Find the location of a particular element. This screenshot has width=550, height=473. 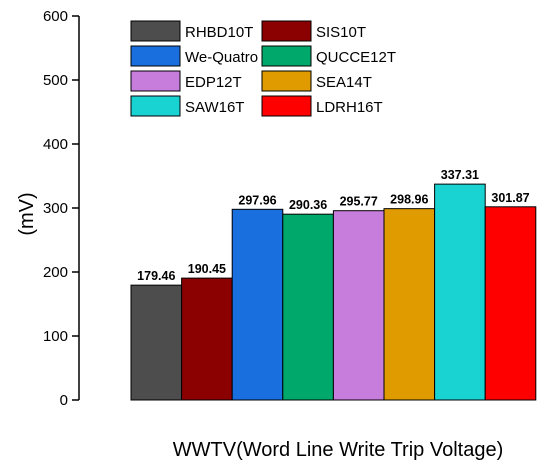

y-ticks: 0 100 200 300 400 500 600 is located at coordinates (61, 208).